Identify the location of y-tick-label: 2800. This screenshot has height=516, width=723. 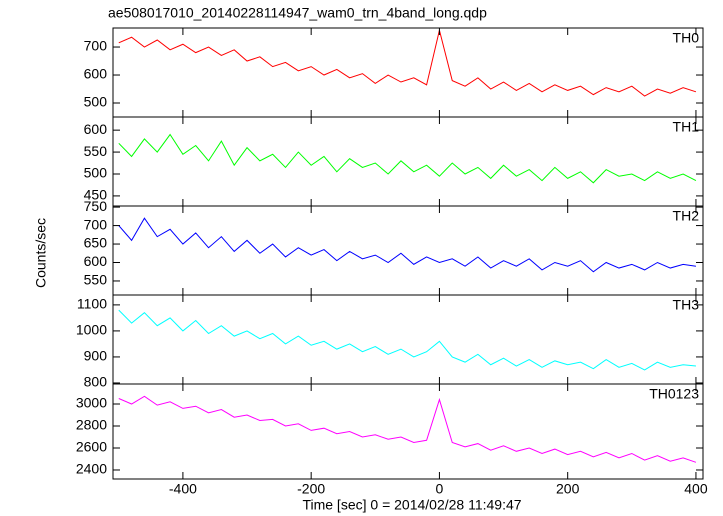
(91, 425).